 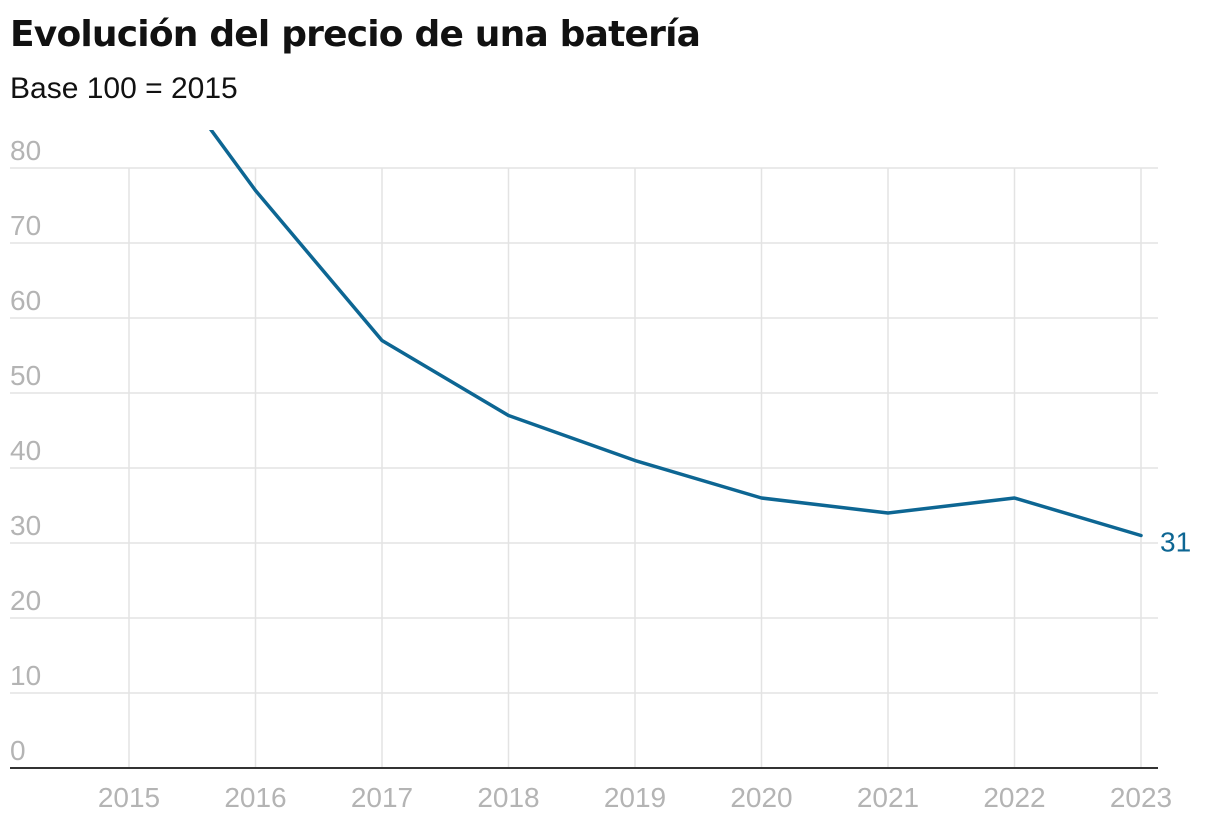 What do you see at coordinates (124, 88) in the screenshot?
I see `chart-subtitle: Base 100 = 2015` at bounding box center [124, 88].